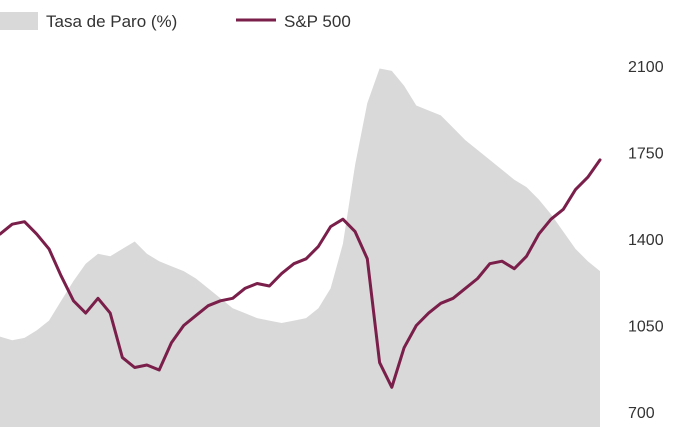 Image resolution: width=680 pixels, height=427 pixels. I want to click on legend-label-sp500: S&P 500, so click(317, 21).